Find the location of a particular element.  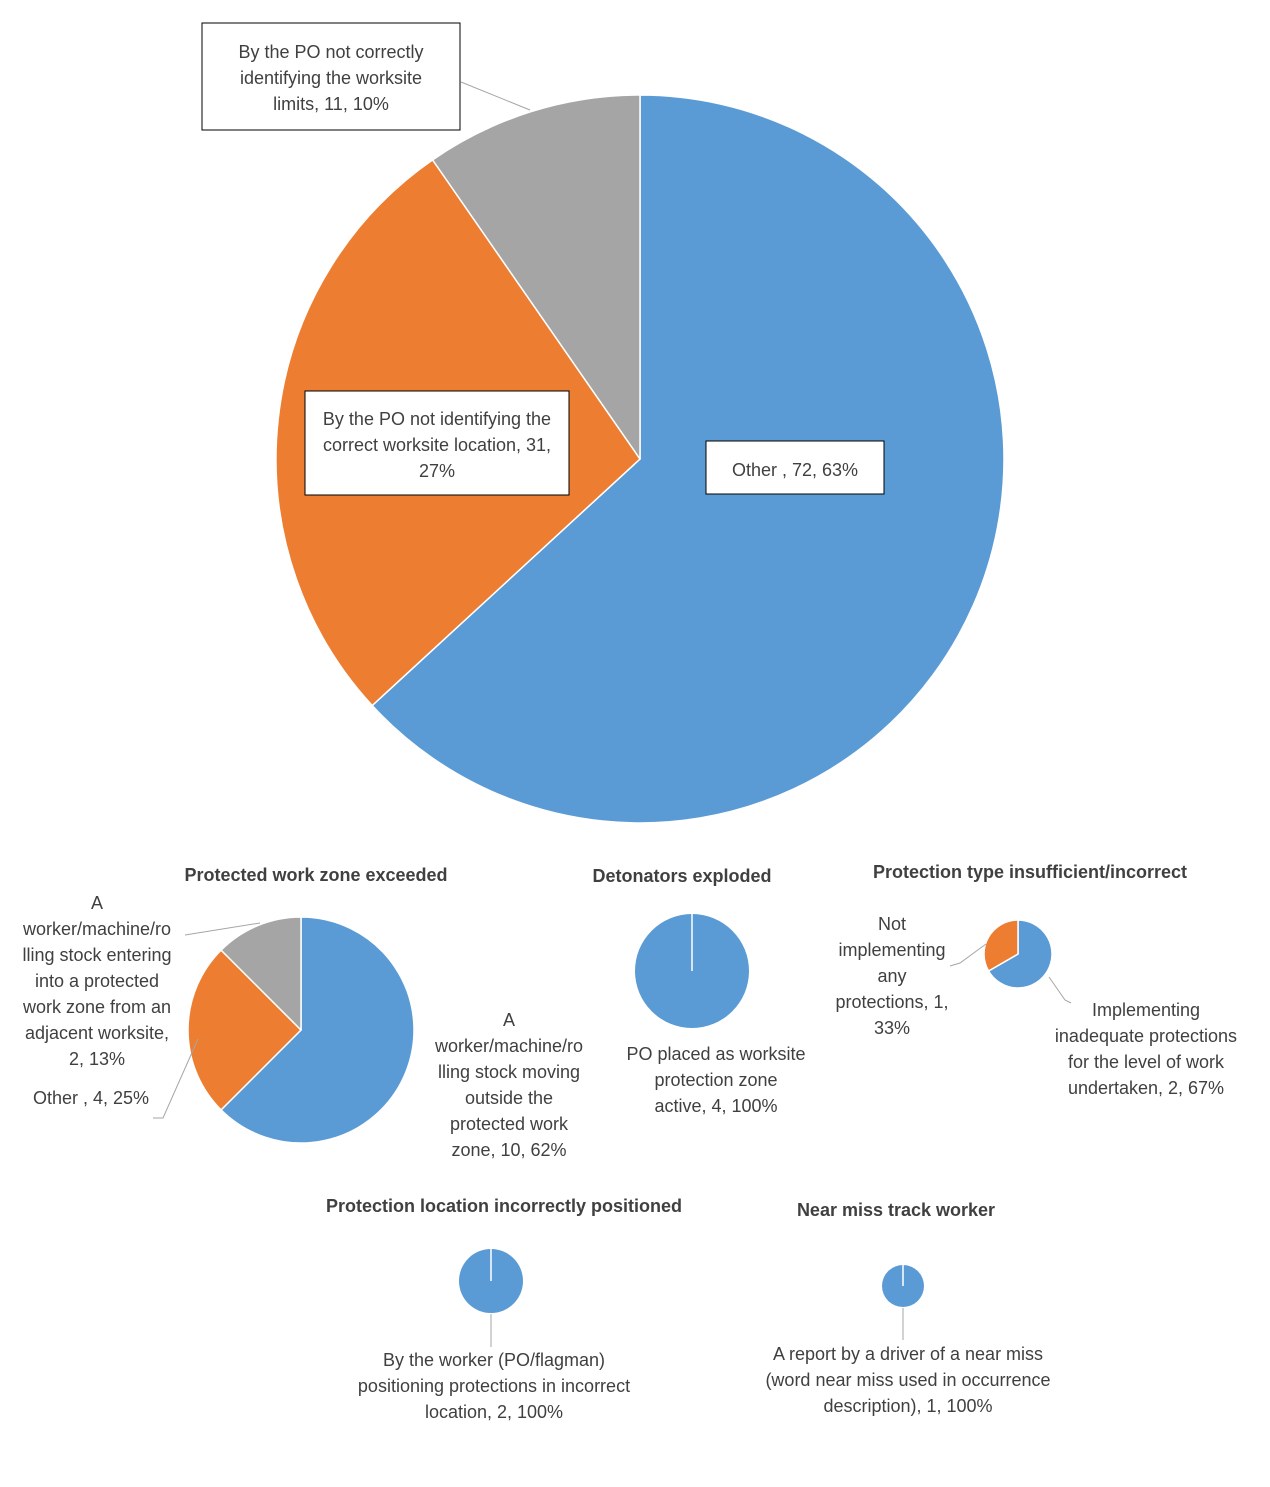

data-label-line: By the PO not correctly is located at coordinates (330, 52).